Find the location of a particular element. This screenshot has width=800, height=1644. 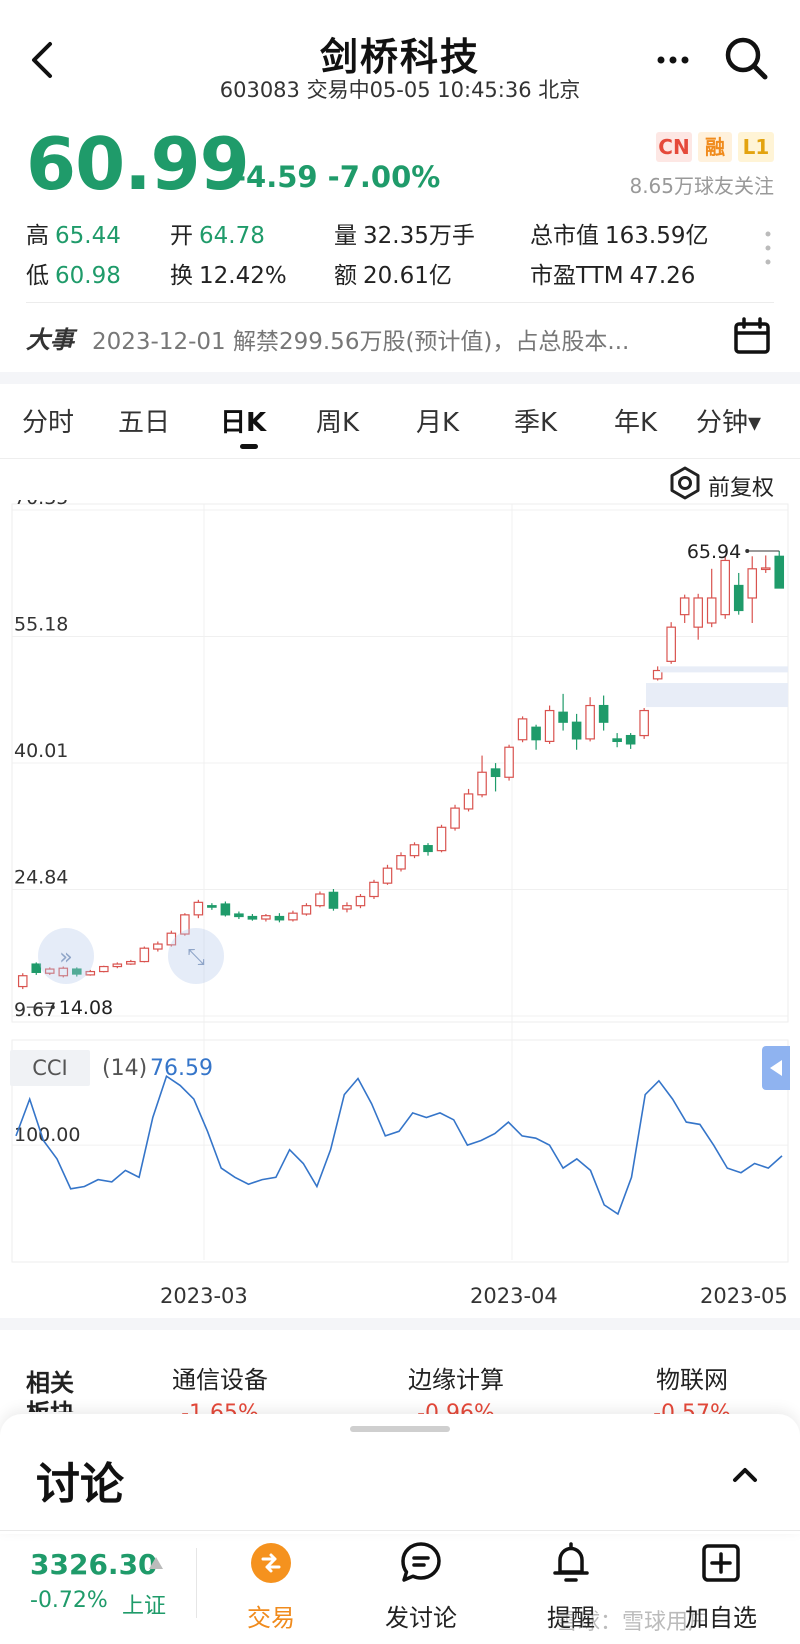

trade-button: 交易 is located at coordinates (271, 1590).